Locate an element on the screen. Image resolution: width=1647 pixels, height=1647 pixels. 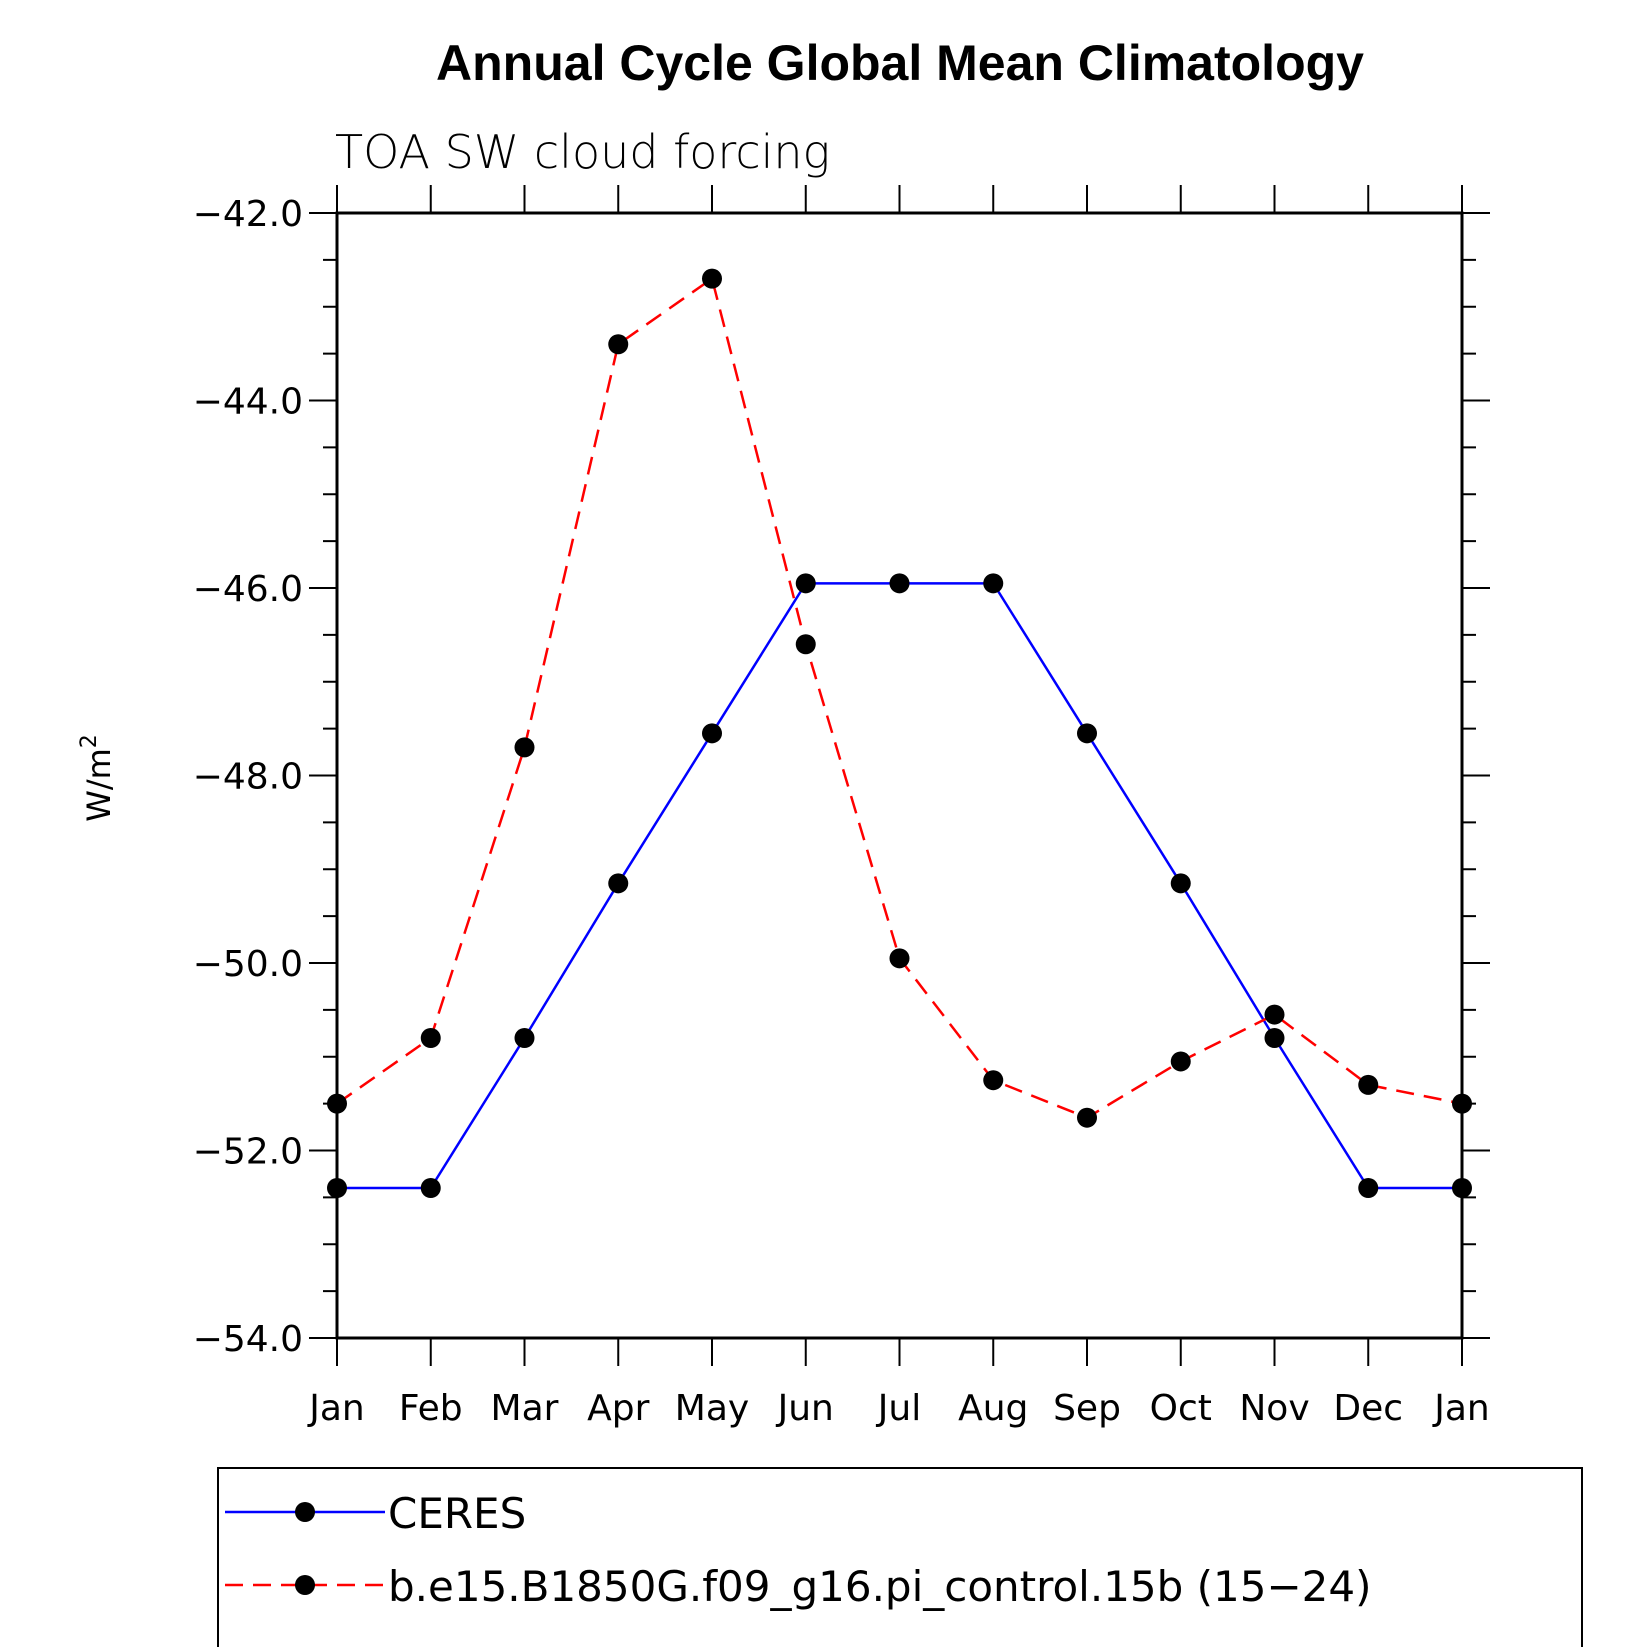
svg-text: W/m2 is located at coordinates (97, 778).